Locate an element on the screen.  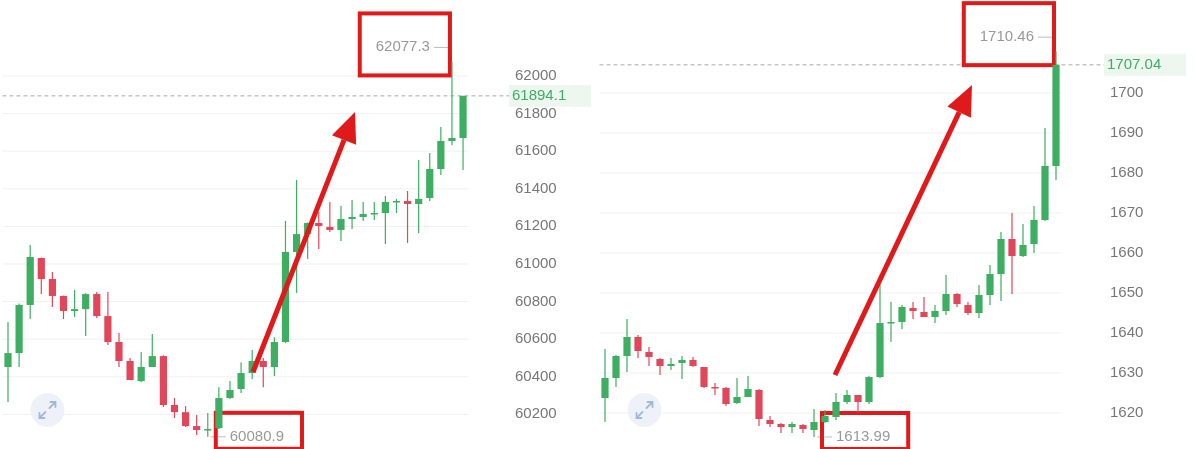
y-tick-label: 61600 is located at coordinates (536, 150).